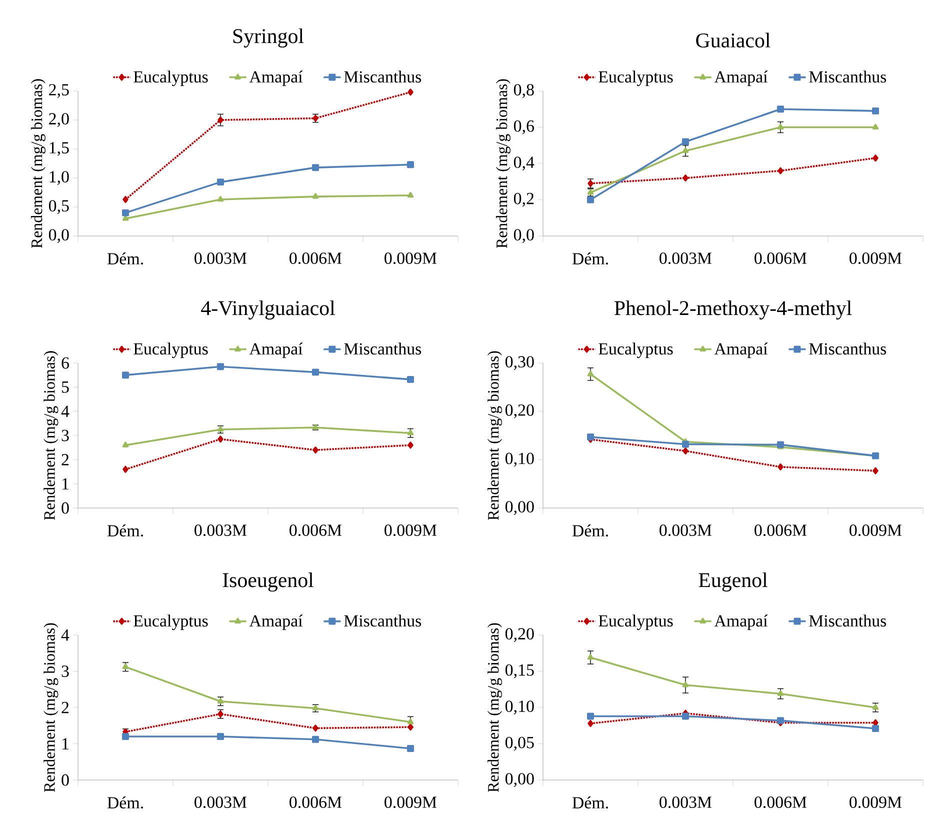 This screenshot has height=816, width=930. I want to click on chart-title: Isoeugenol, so click(268, 582).